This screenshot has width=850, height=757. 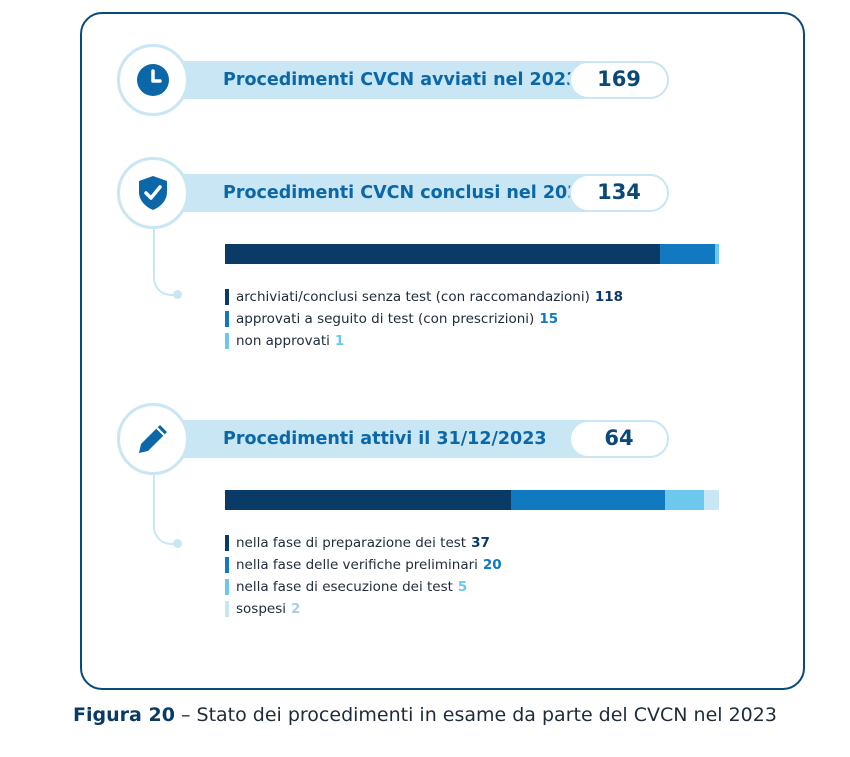 I want to click on conclusi-count: 134, so click(x=619, y=193).